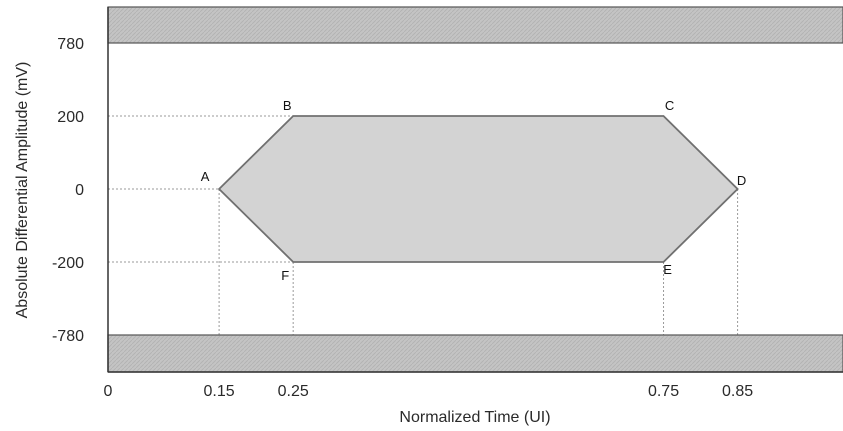 The image size is (843, 431). Describe the element at coordinates (219, 391) in the screenshot. I see `x-tick-label-0_15: 0.15` at that location.